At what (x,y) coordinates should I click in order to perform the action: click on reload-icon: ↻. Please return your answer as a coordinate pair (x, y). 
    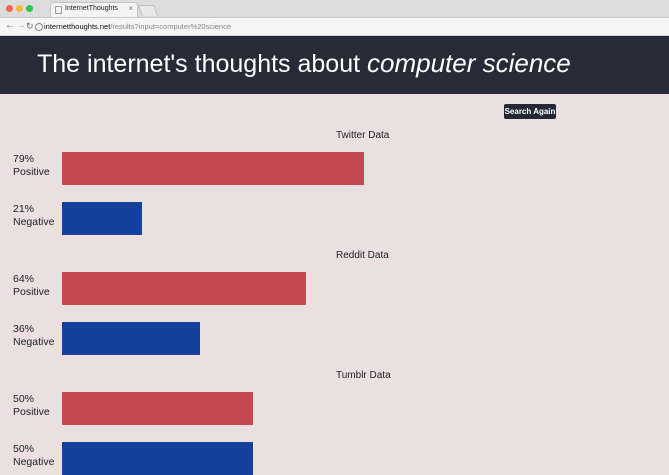
    Looking at the image, I should click on (30, 26).